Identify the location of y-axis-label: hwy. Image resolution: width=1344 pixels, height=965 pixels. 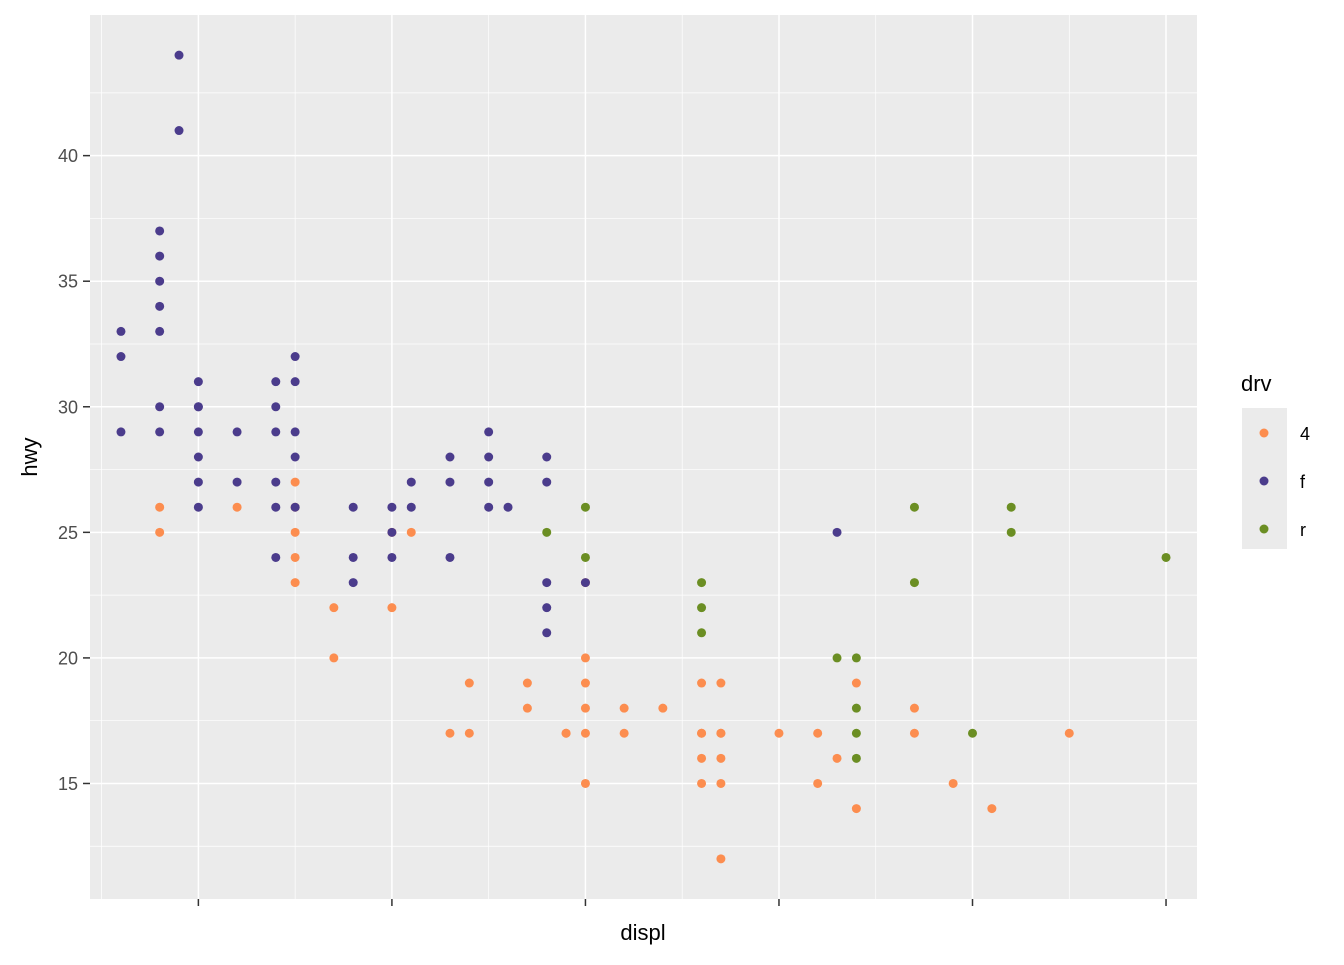
(29, 456).